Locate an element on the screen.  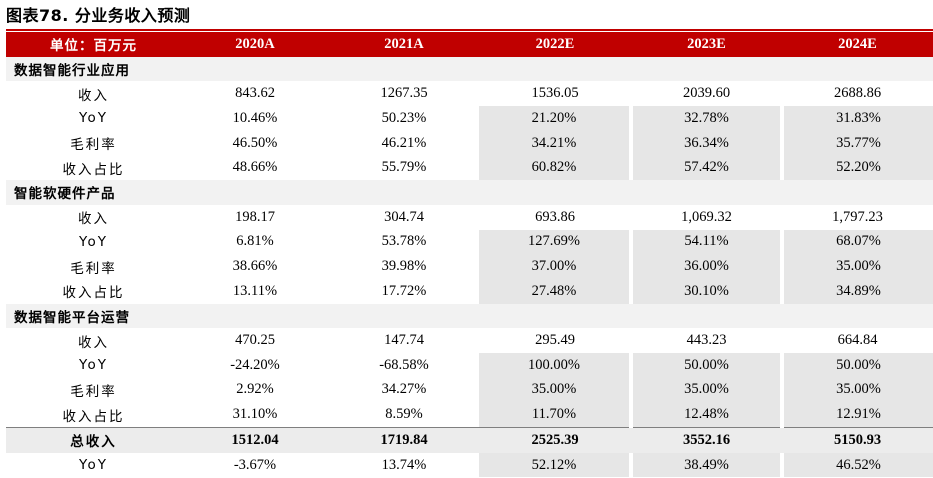
table-cell: 198.17 is located at coordinates (255, 216).